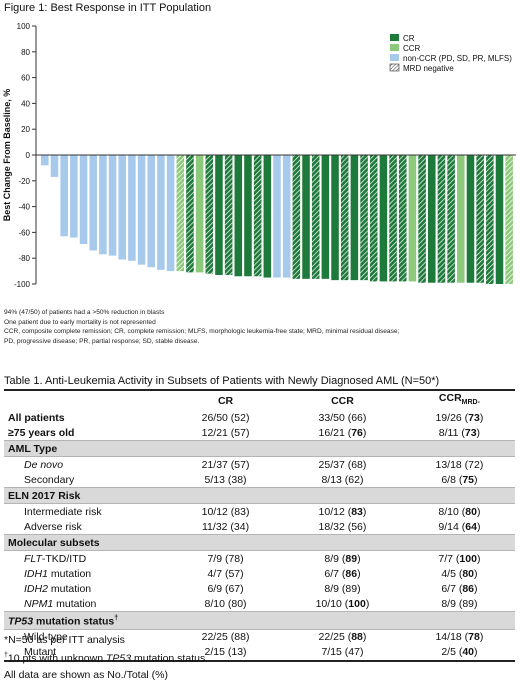 The height and width of the screenshot is (689, 520). Describe the element at coordinates (259, 588) in the screenshot. I see `table-row: IDH2 mutation 6/9 (67) 8/9 (89) 6/7 (86)` at that location.